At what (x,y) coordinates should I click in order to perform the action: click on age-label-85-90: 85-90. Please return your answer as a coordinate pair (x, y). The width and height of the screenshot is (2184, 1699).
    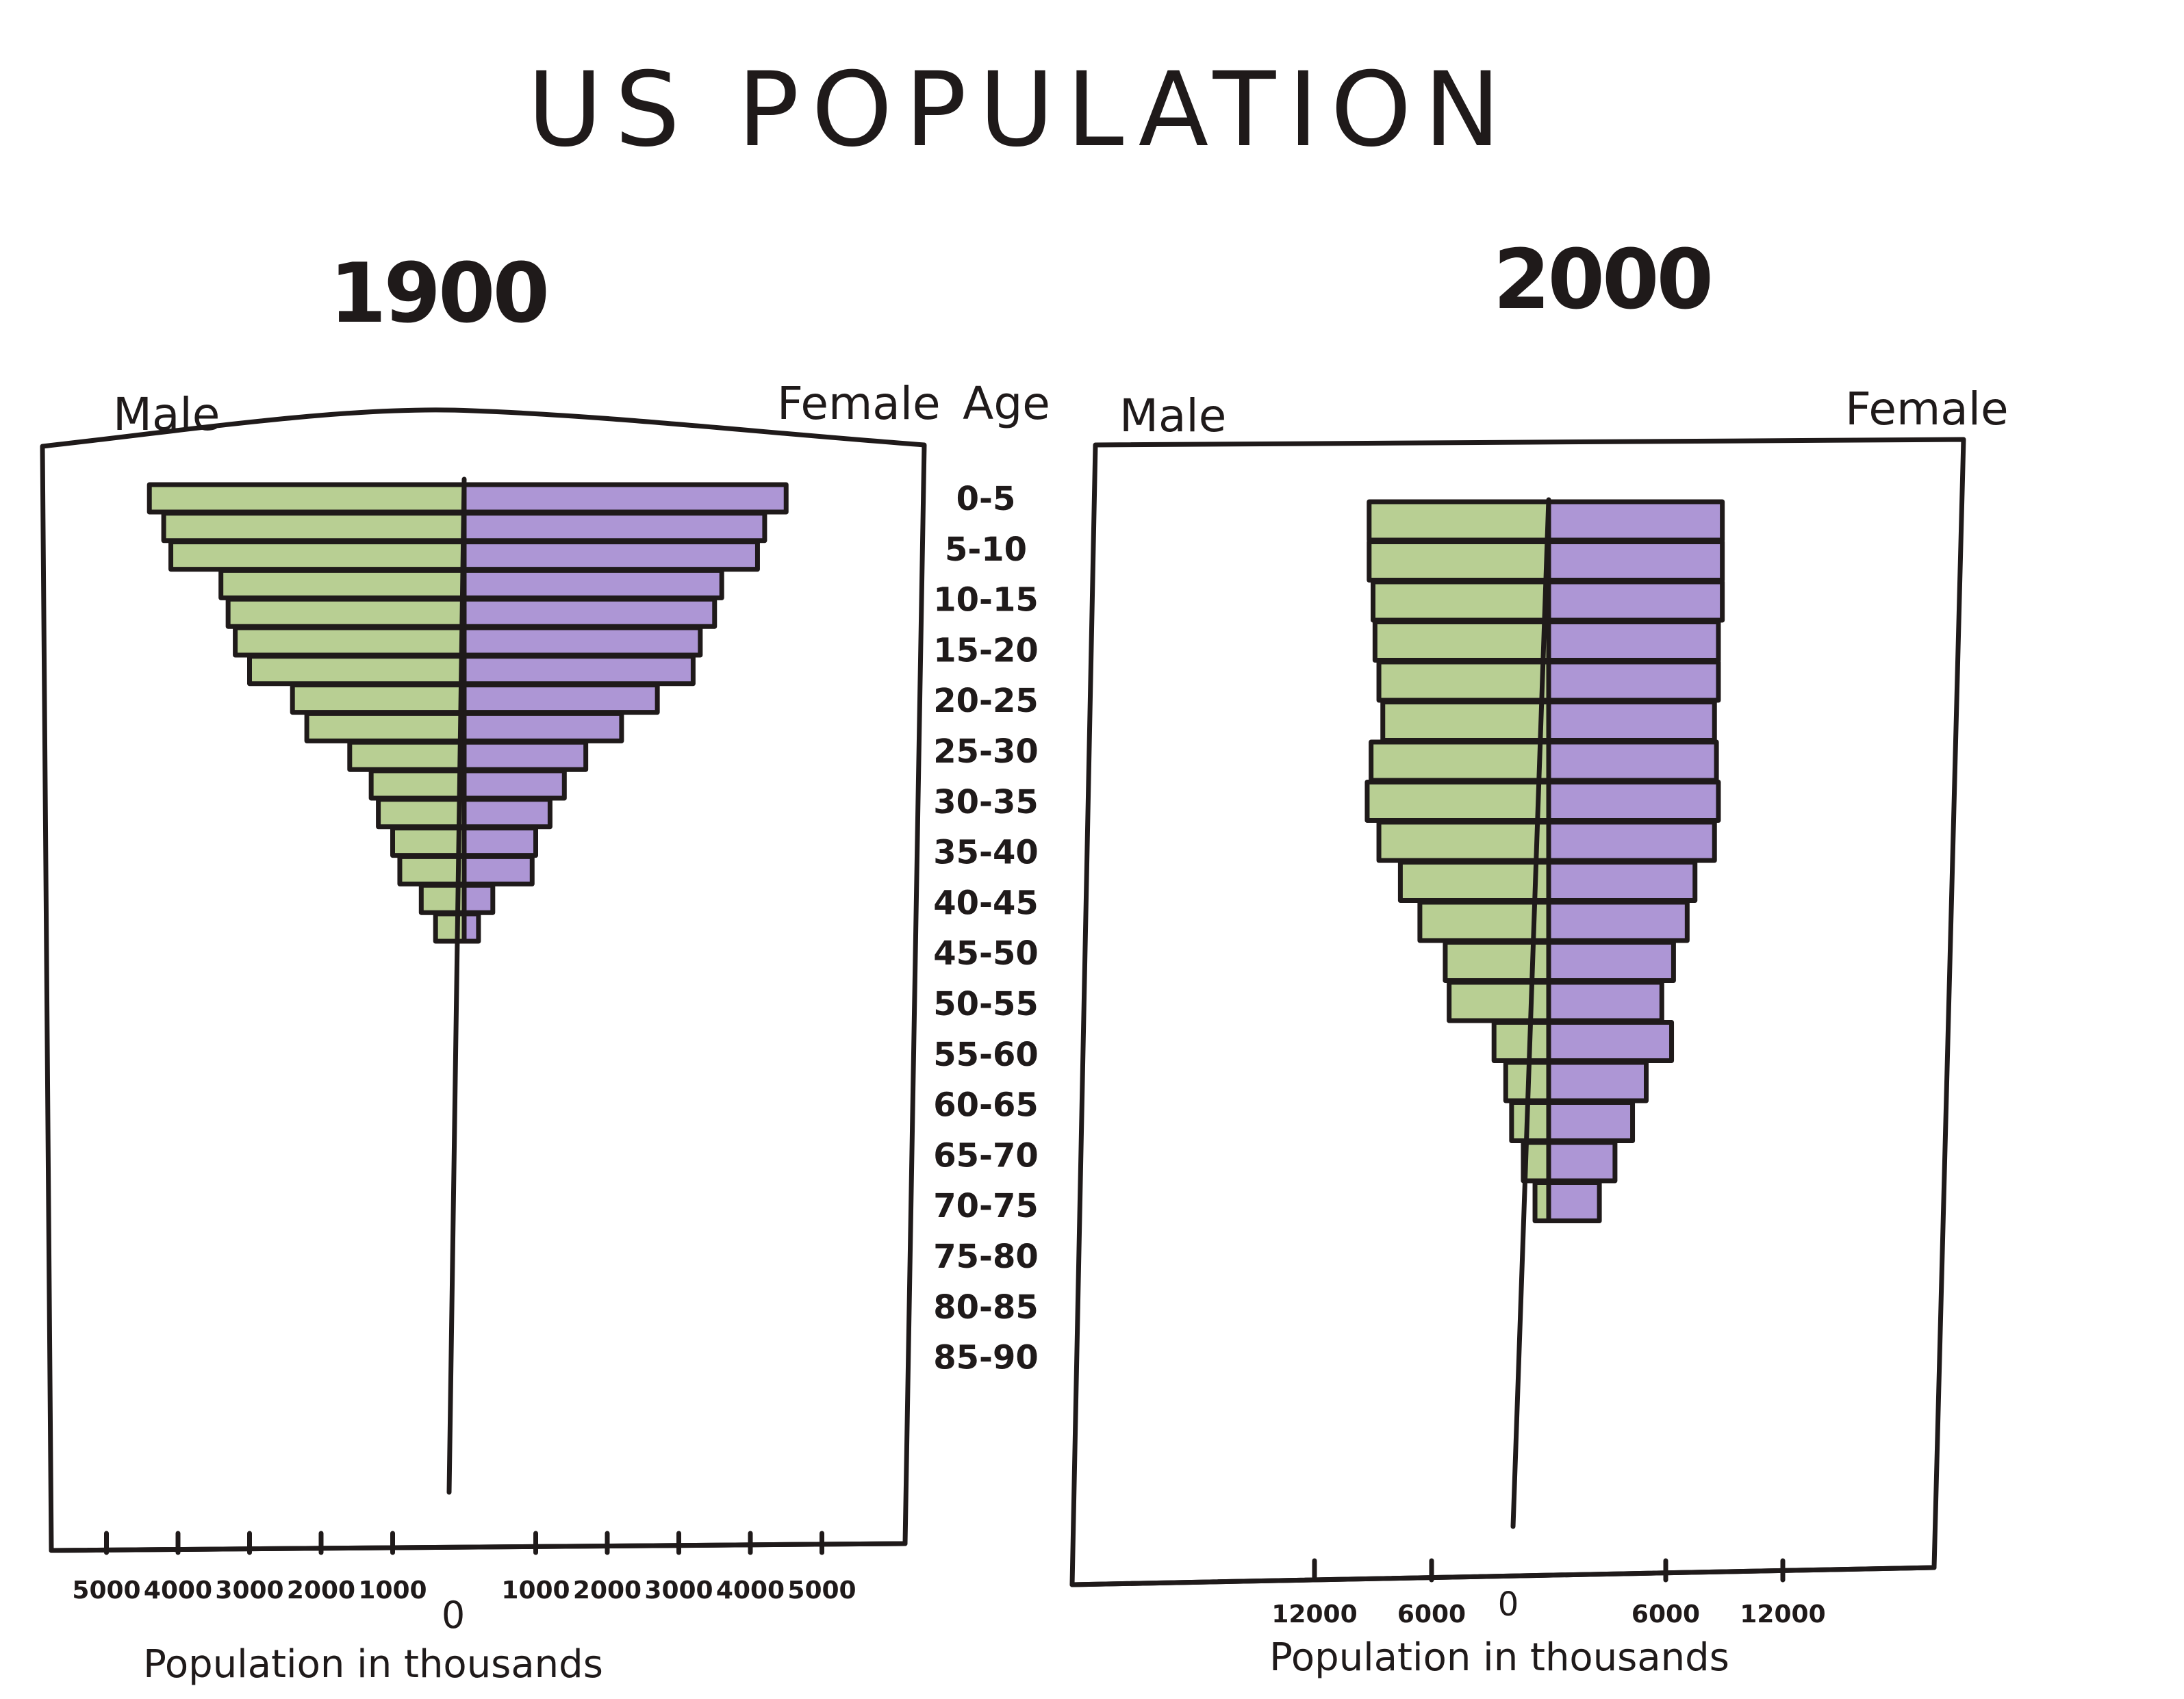
    Looking at the image, I should click on (986, 1358).